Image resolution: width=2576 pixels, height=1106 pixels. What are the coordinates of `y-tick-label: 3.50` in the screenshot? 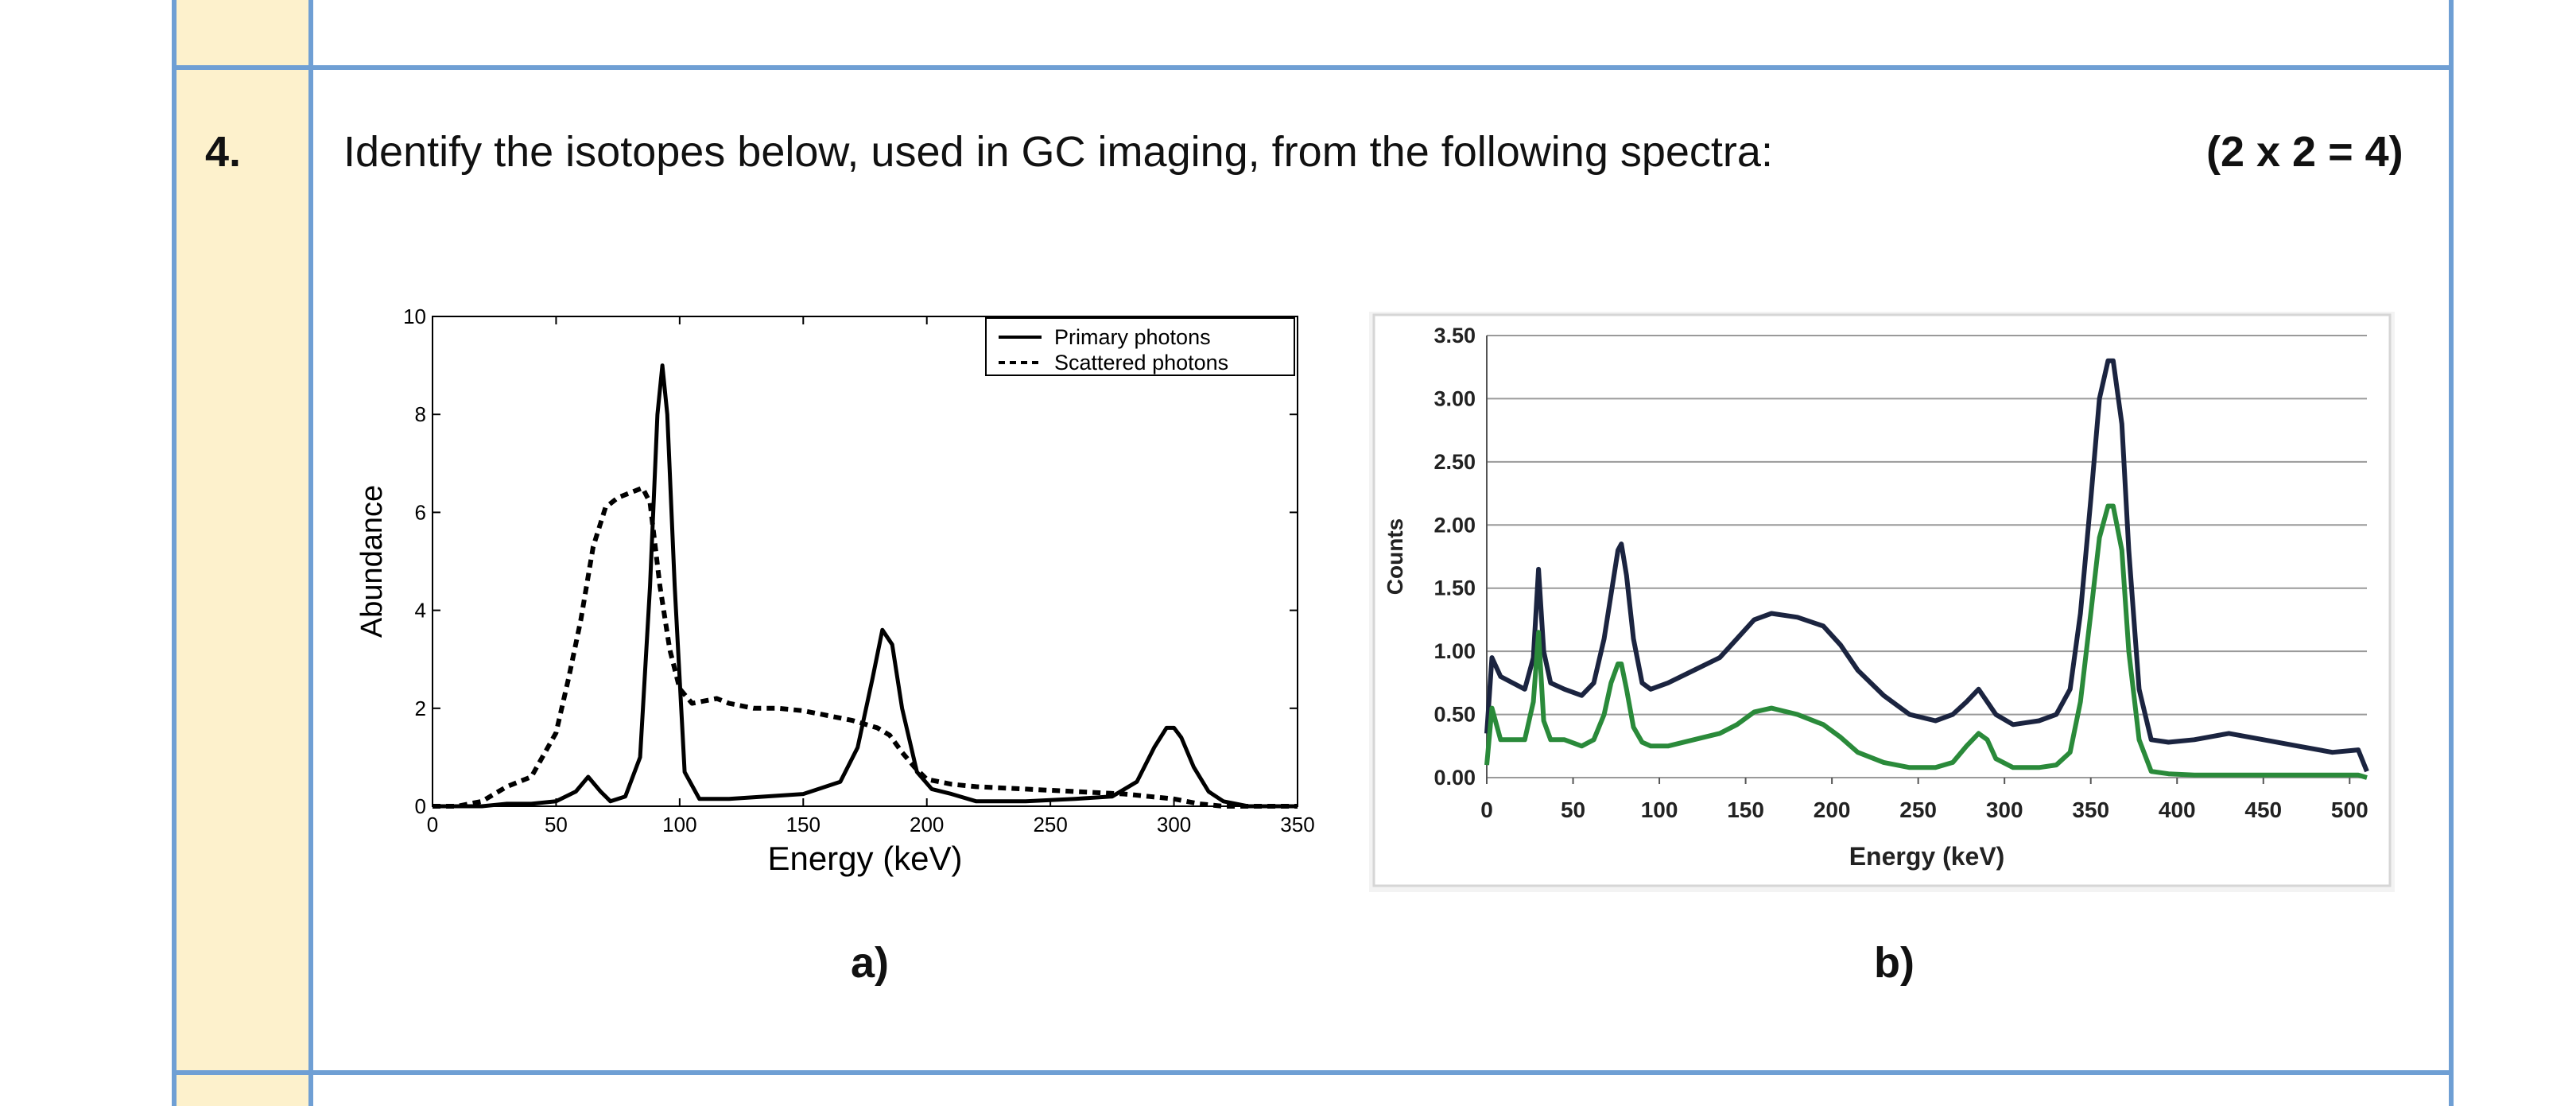 It's located at (1454, 335).